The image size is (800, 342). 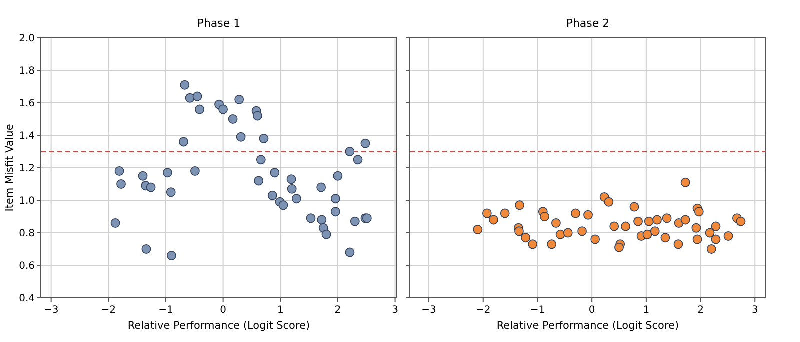 I want to click on y-tick-label: 1.8, so click(x=27, y=71).